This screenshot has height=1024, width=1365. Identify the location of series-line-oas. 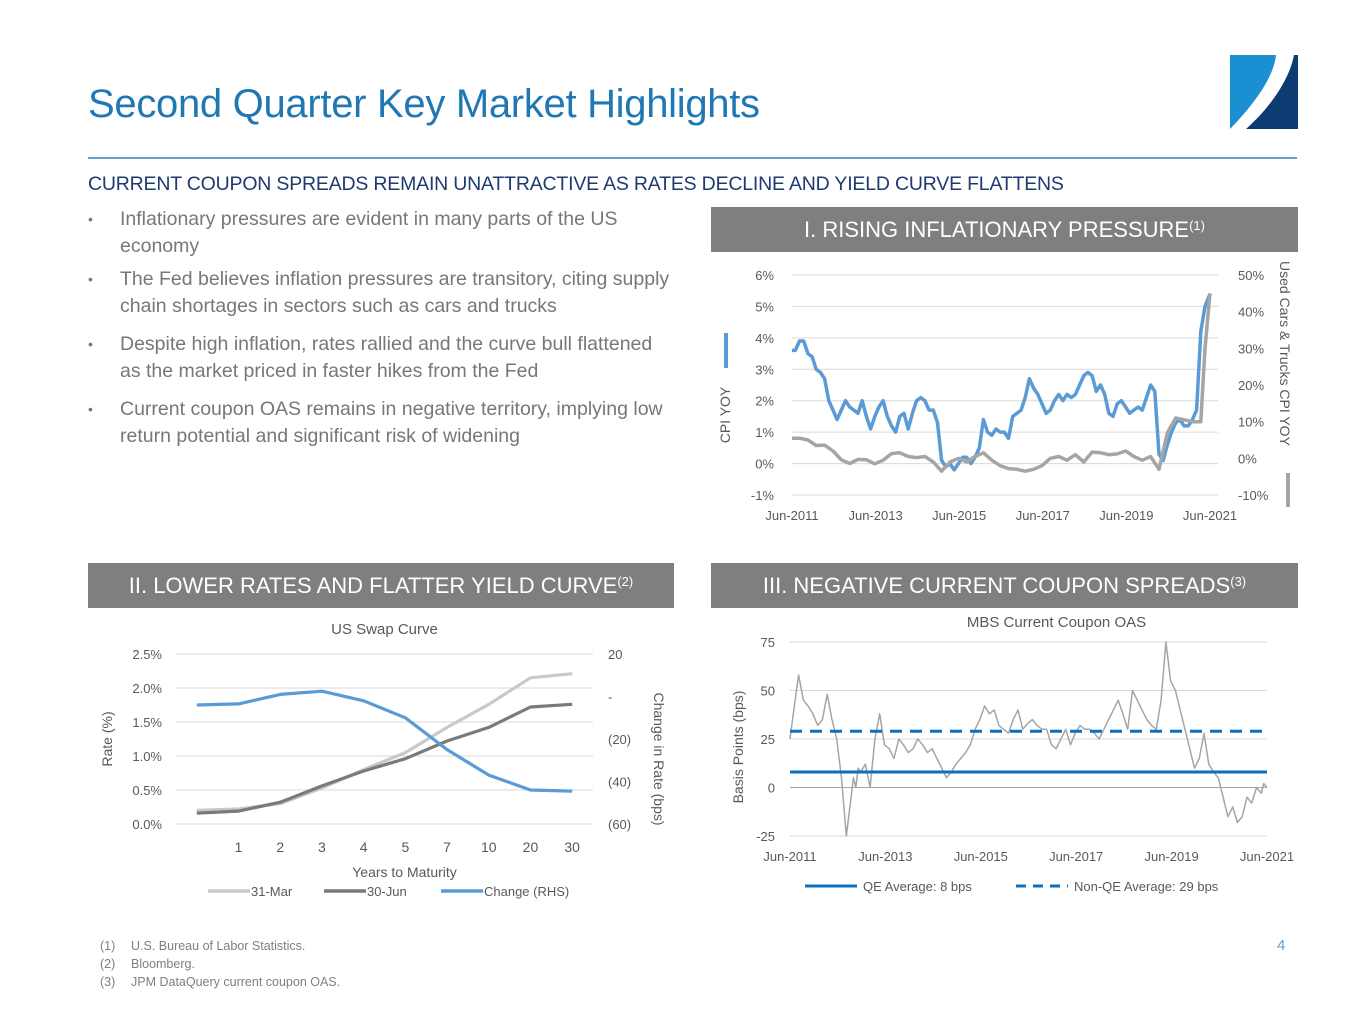
(1028, 739).